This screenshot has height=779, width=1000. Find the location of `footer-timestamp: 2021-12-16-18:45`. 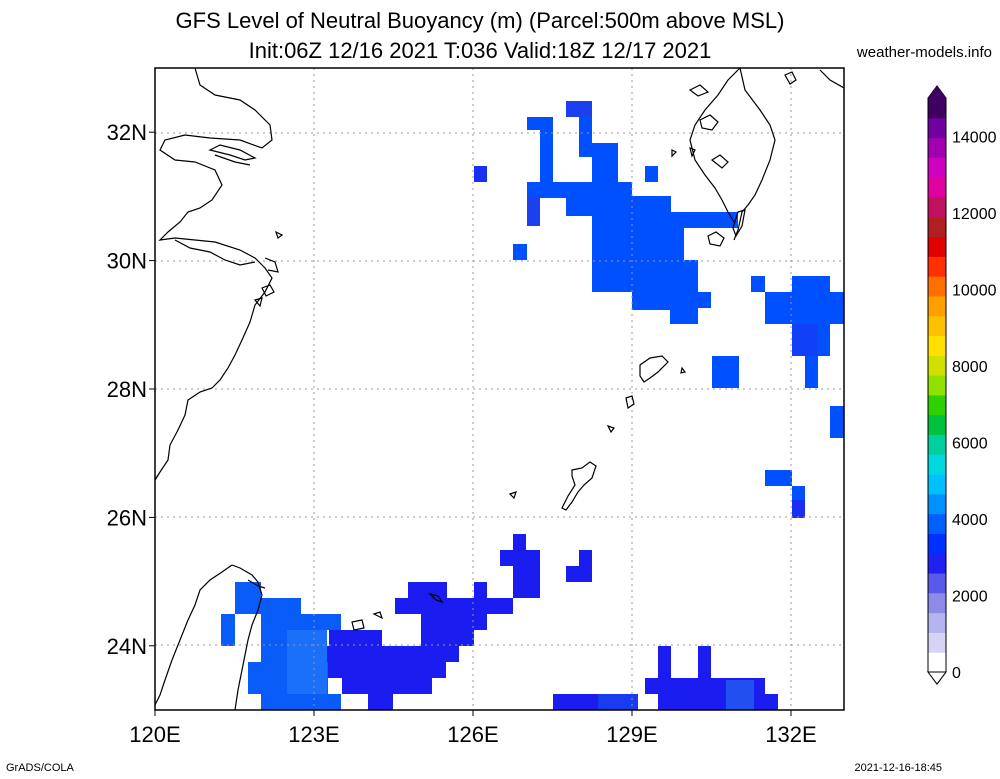

footer-timestamp: 2021-12-16-18:45 is located at coordinates (898, 768).